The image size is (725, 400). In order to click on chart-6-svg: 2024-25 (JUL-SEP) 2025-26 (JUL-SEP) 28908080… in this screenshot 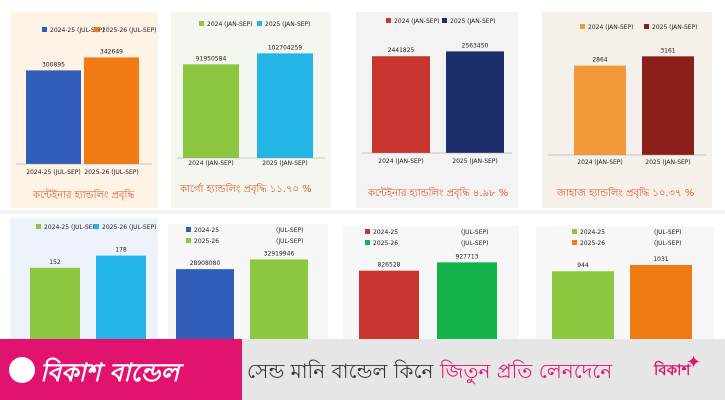, I will do `click(242, 283)`.